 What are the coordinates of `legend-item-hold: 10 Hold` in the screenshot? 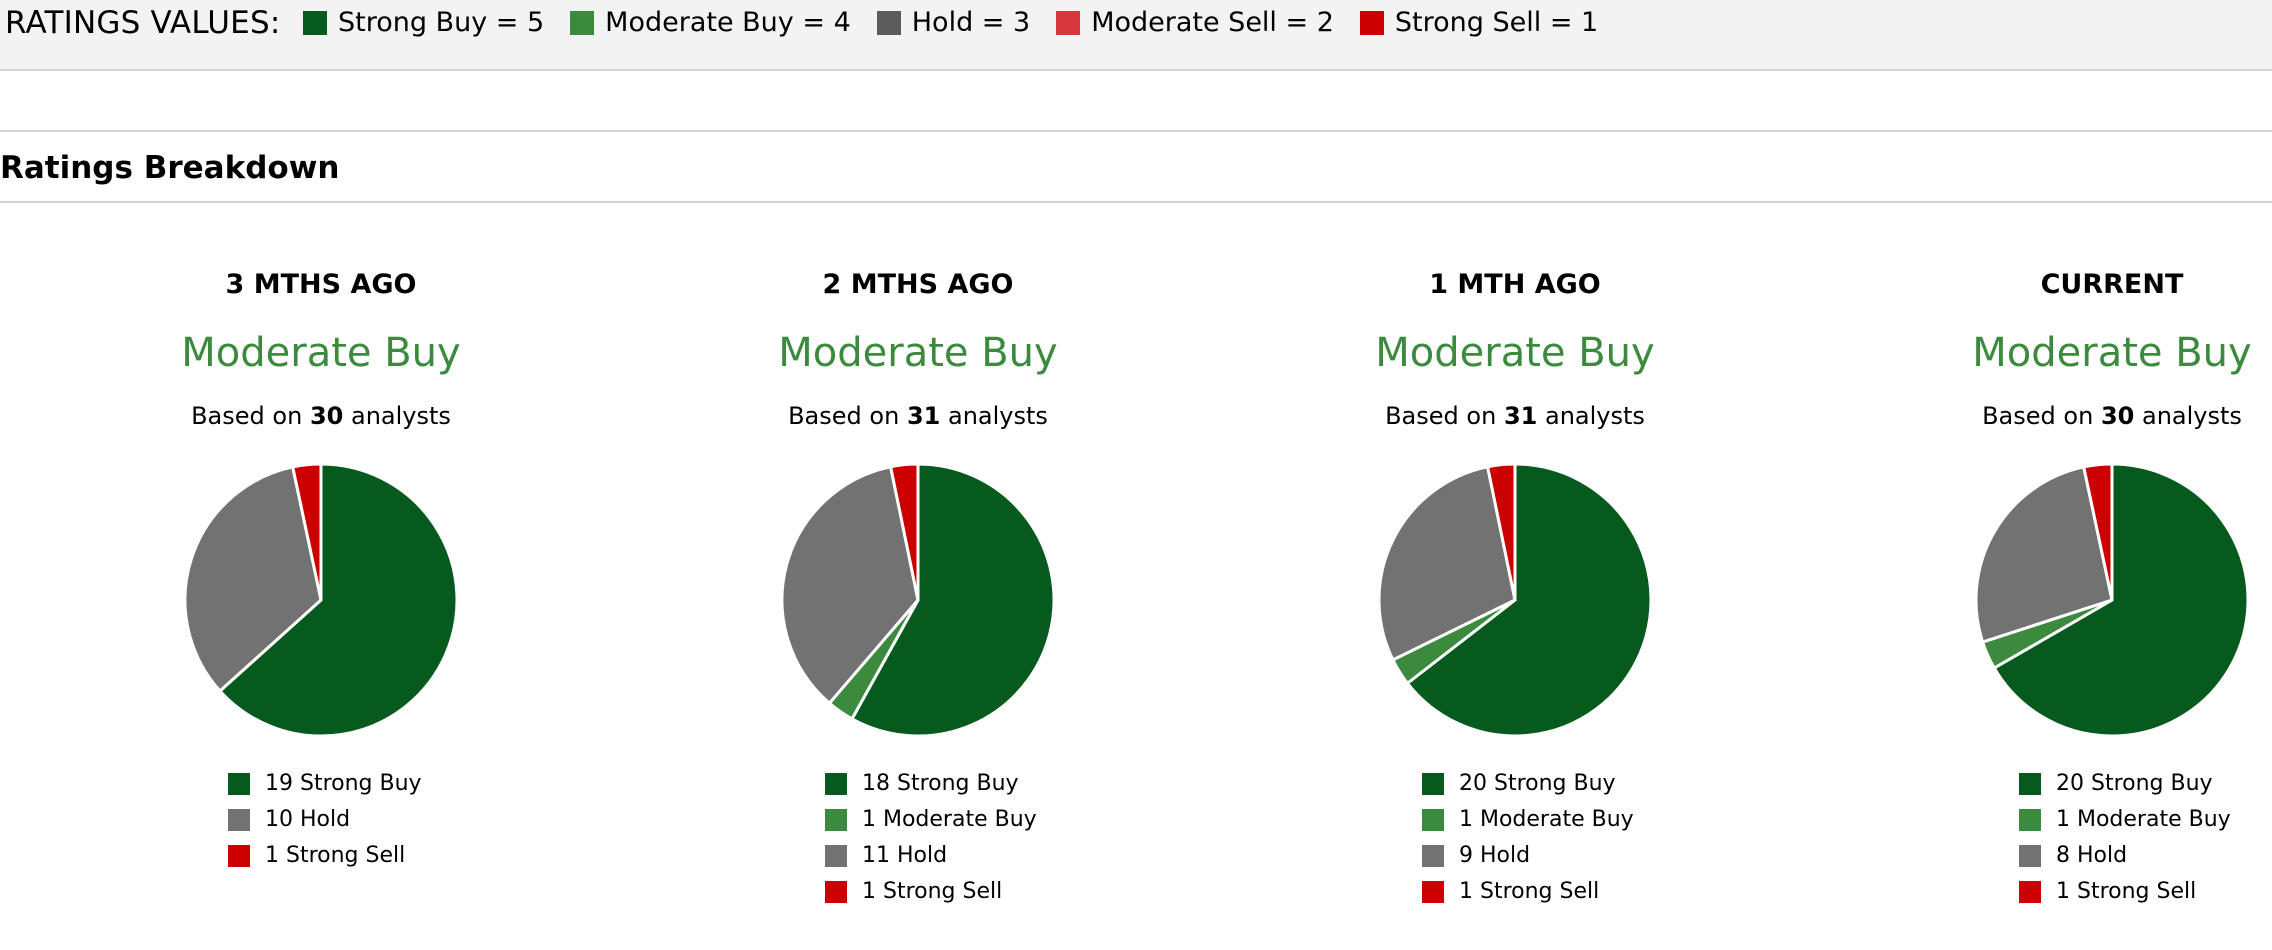 It's located at (289, 820).